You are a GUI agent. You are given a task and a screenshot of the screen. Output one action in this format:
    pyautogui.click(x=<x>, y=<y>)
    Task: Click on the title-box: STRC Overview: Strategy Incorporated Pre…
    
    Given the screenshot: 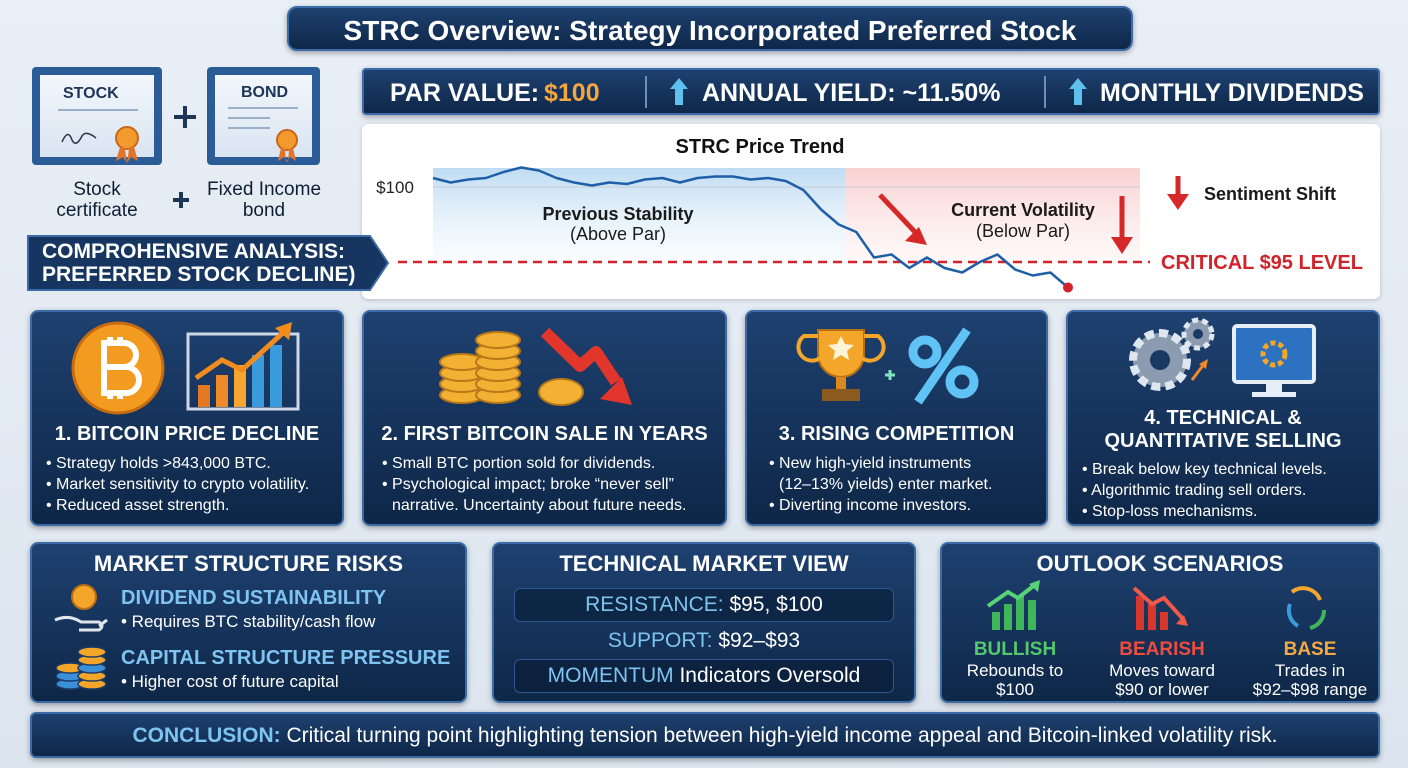 What is the action you would take?
    pyautogui.click(x=710, y=28)
    